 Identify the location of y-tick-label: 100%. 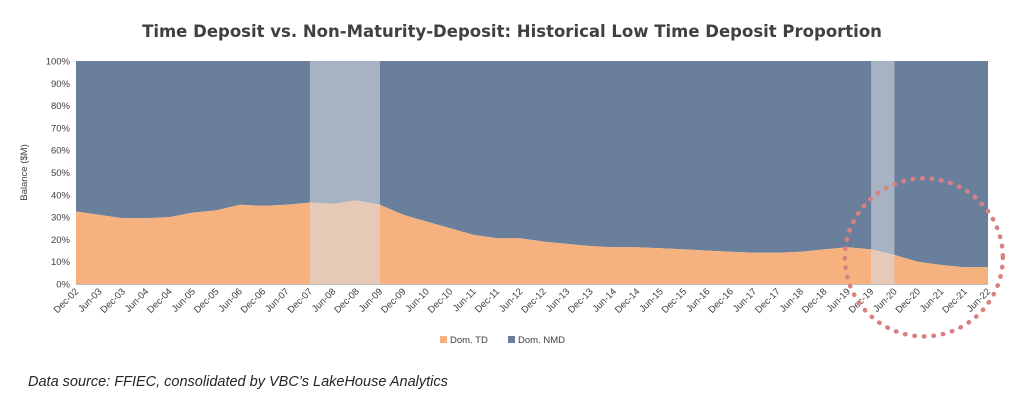
(58, 62).